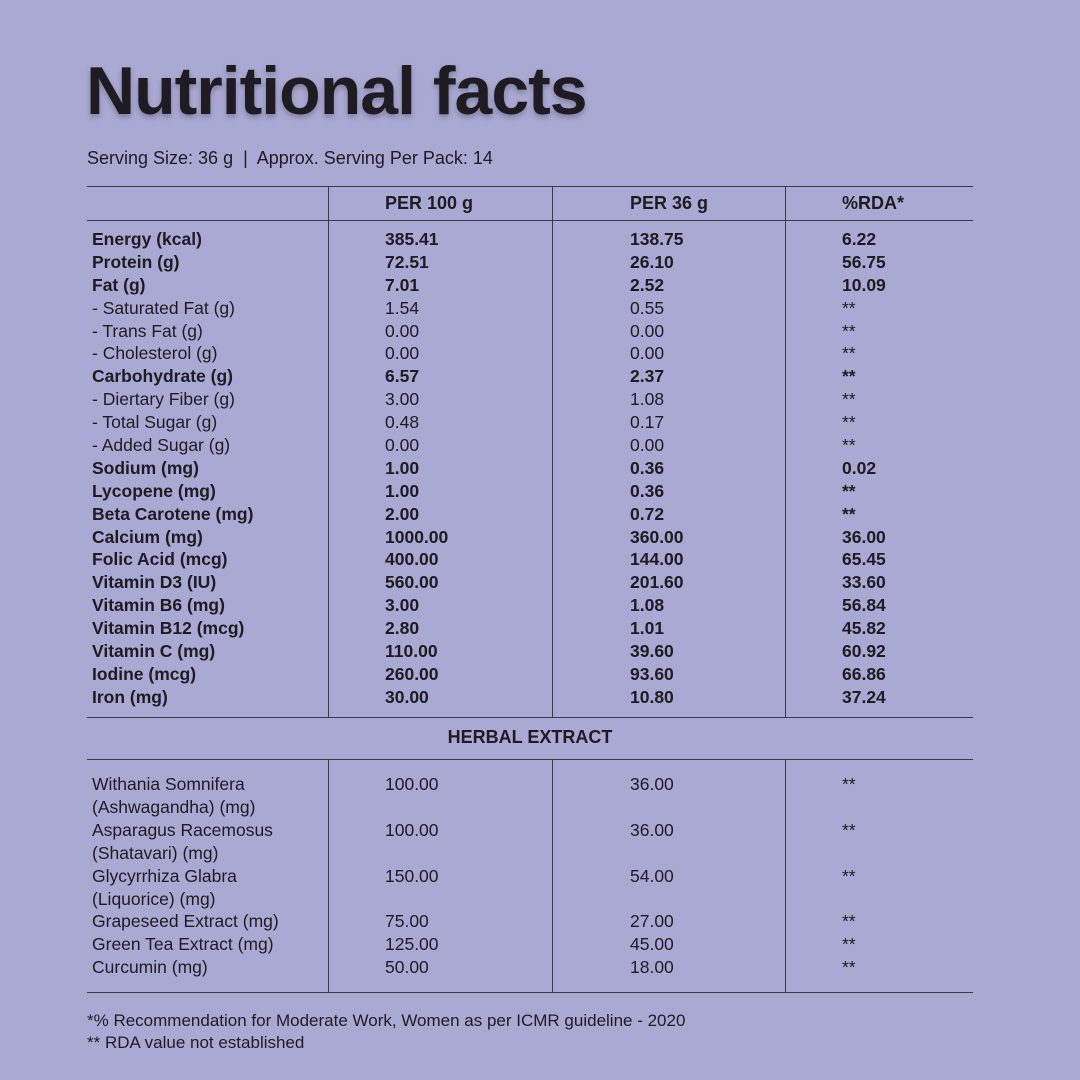 The image size is (1080, 1080). I want to click on value-per-100g: 1.54, so click(402, 307).